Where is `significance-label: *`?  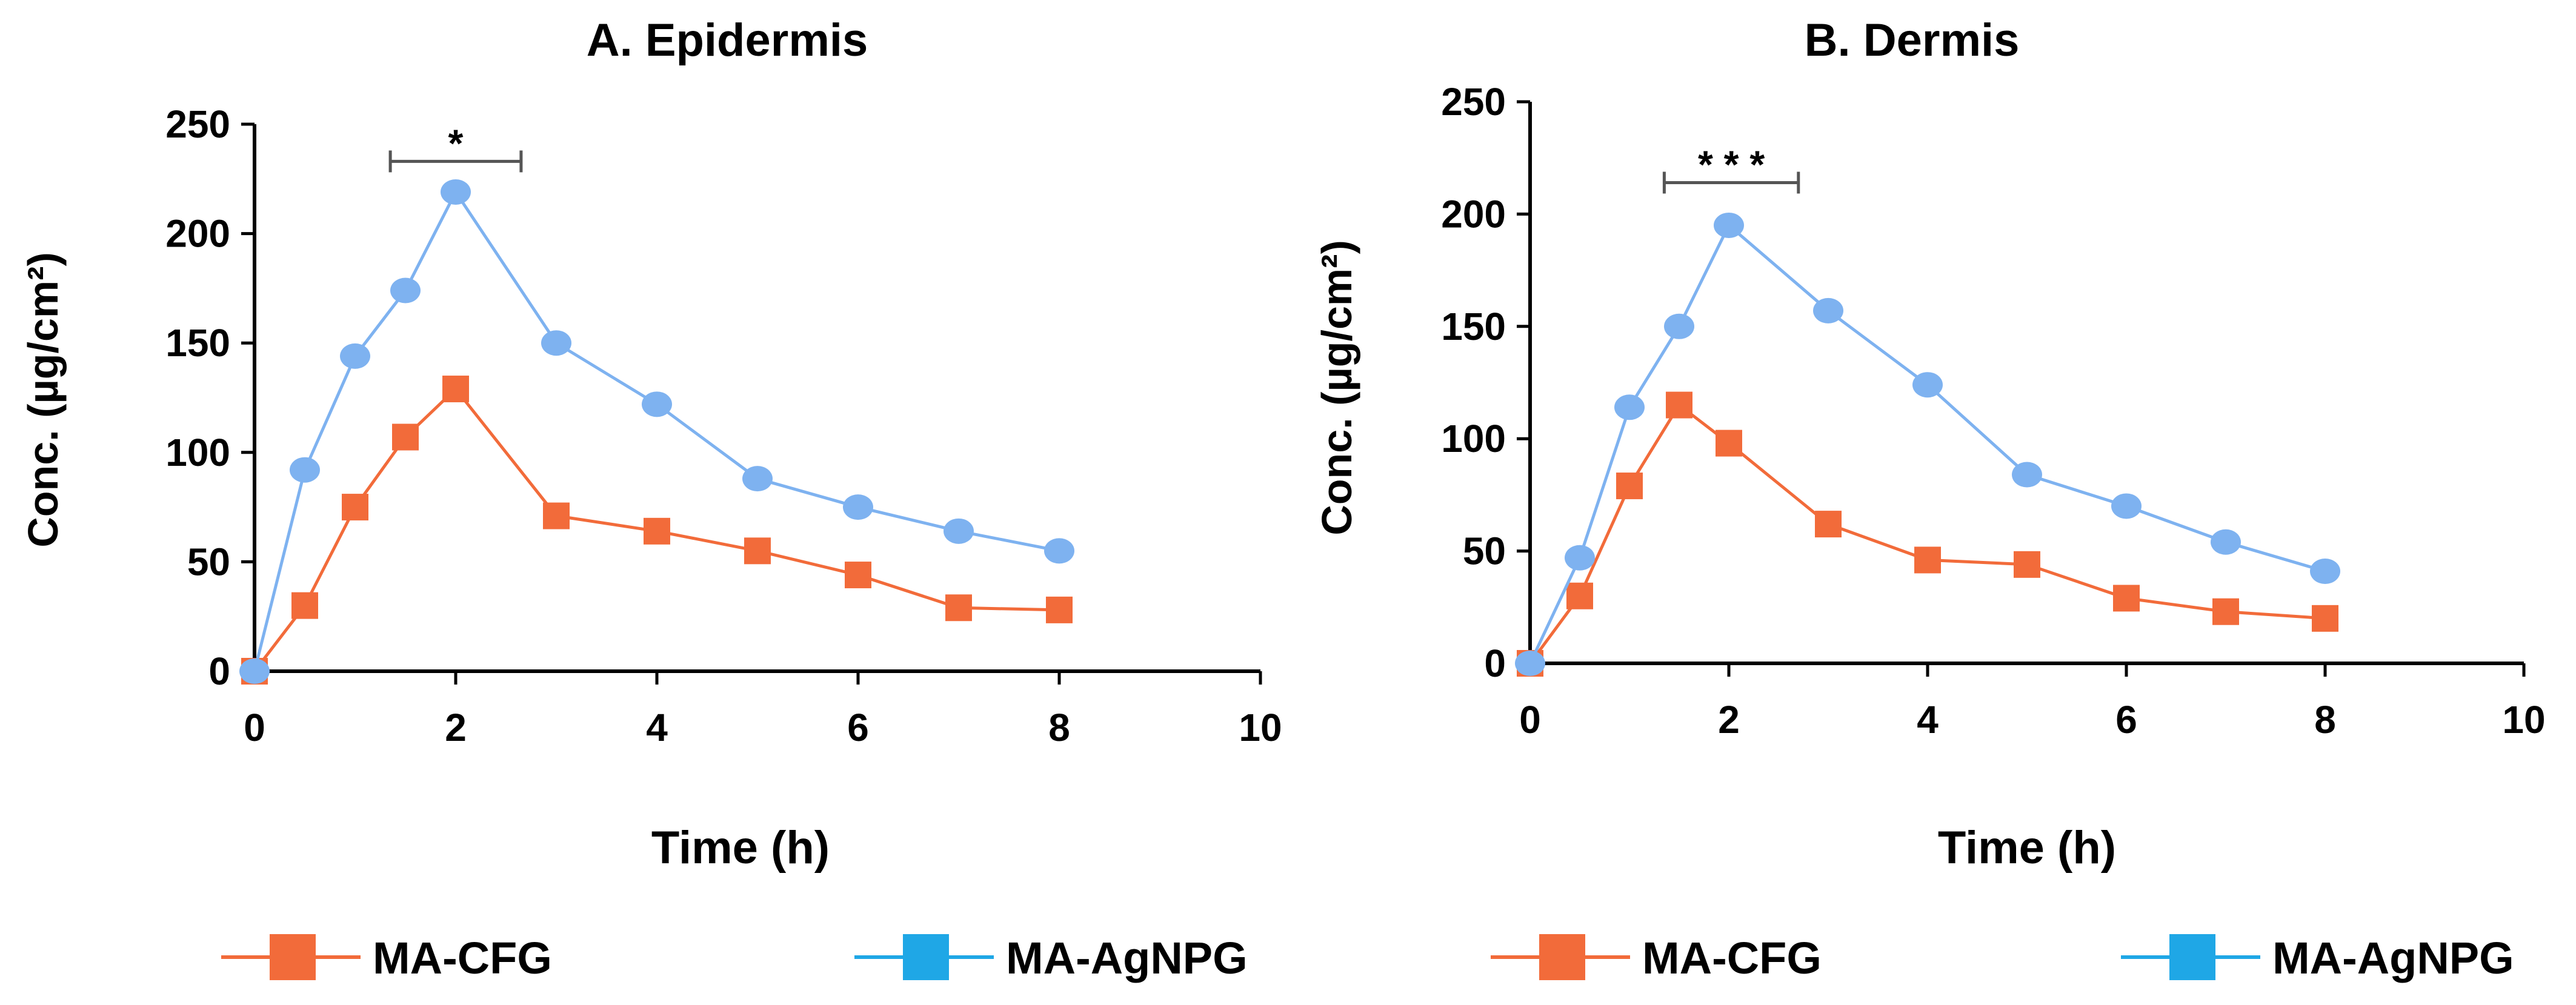
significance-label: * is located at coordinates (456, 143).